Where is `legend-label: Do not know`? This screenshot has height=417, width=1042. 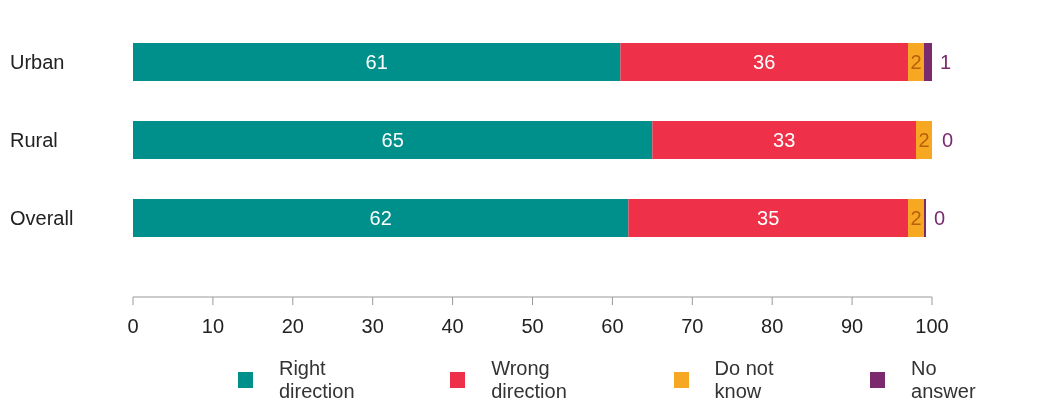
legend-label: Do not know is located at coordinates (744, 380).